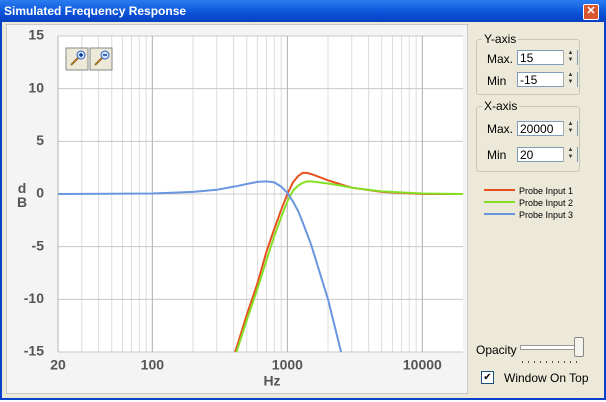 The image size is (606, 402). I want to click on y-tick-label: 15, so click(36, 35).